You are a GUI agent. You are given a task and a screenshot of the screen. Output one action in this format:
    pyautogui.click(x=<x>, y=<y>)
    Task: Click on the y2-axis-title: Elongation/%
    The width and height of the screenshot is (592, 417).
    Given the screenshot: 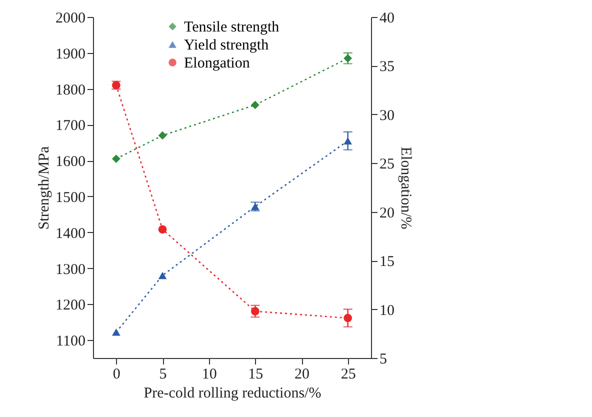 What is the action you would take?
    pyautogui.click(x=406, y=188)
    